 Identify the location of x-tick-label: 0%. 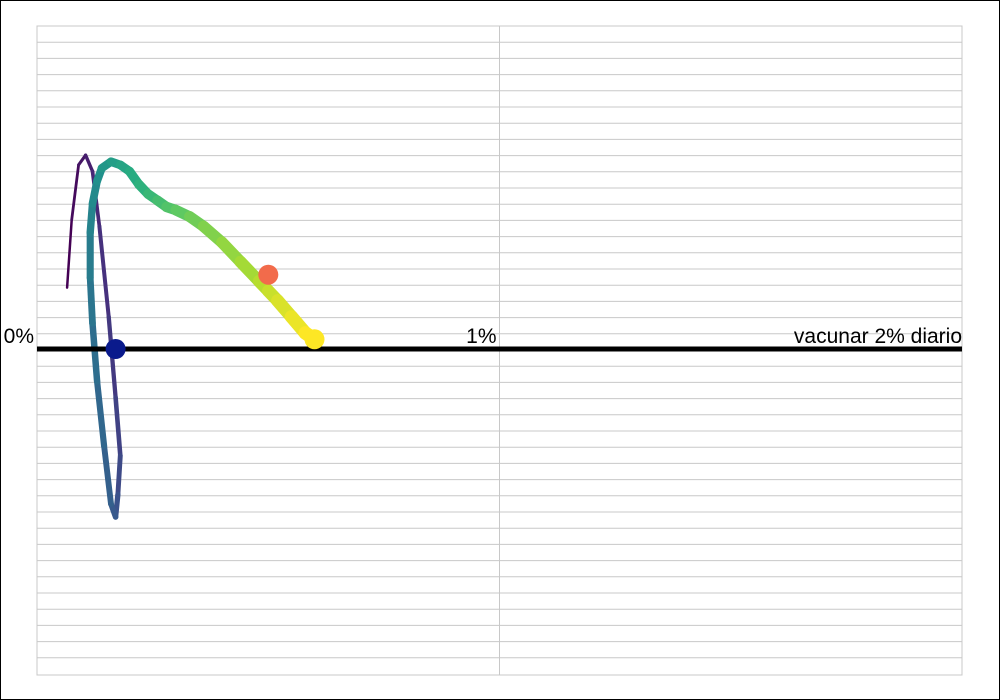
(19, 336).